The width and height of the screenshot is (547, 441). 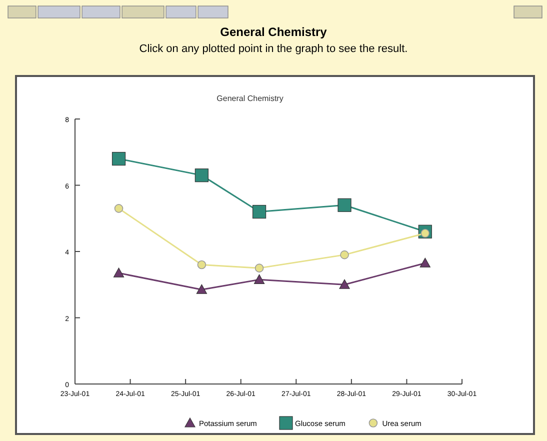 What do you see at coordinates (250, 98) in the screenshot?
I see `chart-title: General Chemistry` at bounding box center [250, 98].